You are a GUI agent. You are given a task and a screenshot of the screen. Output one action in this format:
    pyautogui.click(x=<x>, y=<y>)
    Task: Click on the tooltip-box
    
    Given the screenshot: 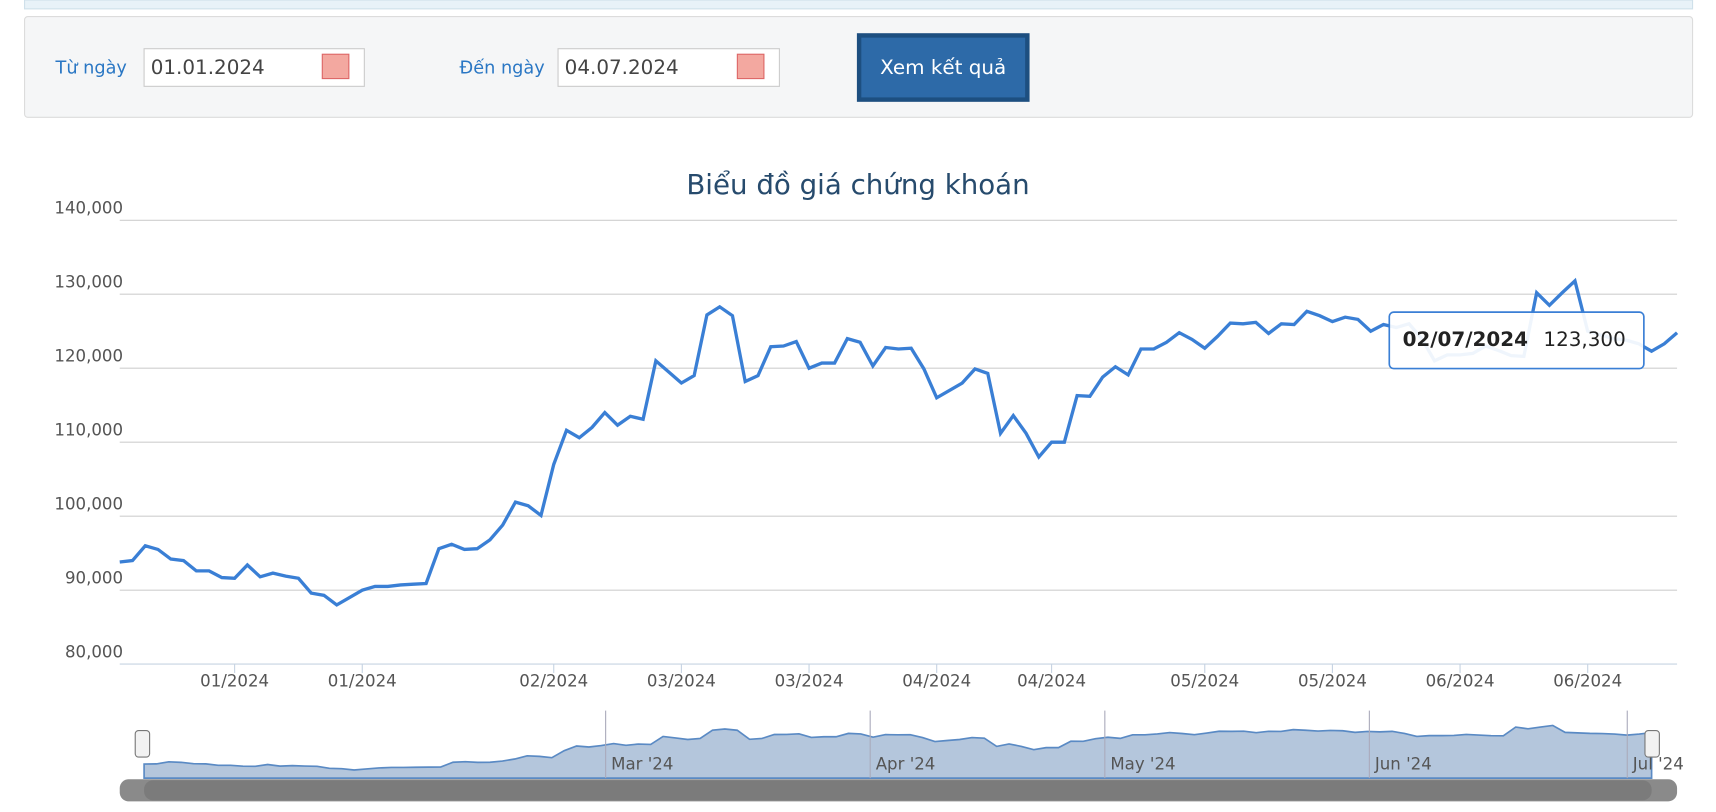 What is the action you would take?
    pyautogui.click(x=1516, y=340)
    